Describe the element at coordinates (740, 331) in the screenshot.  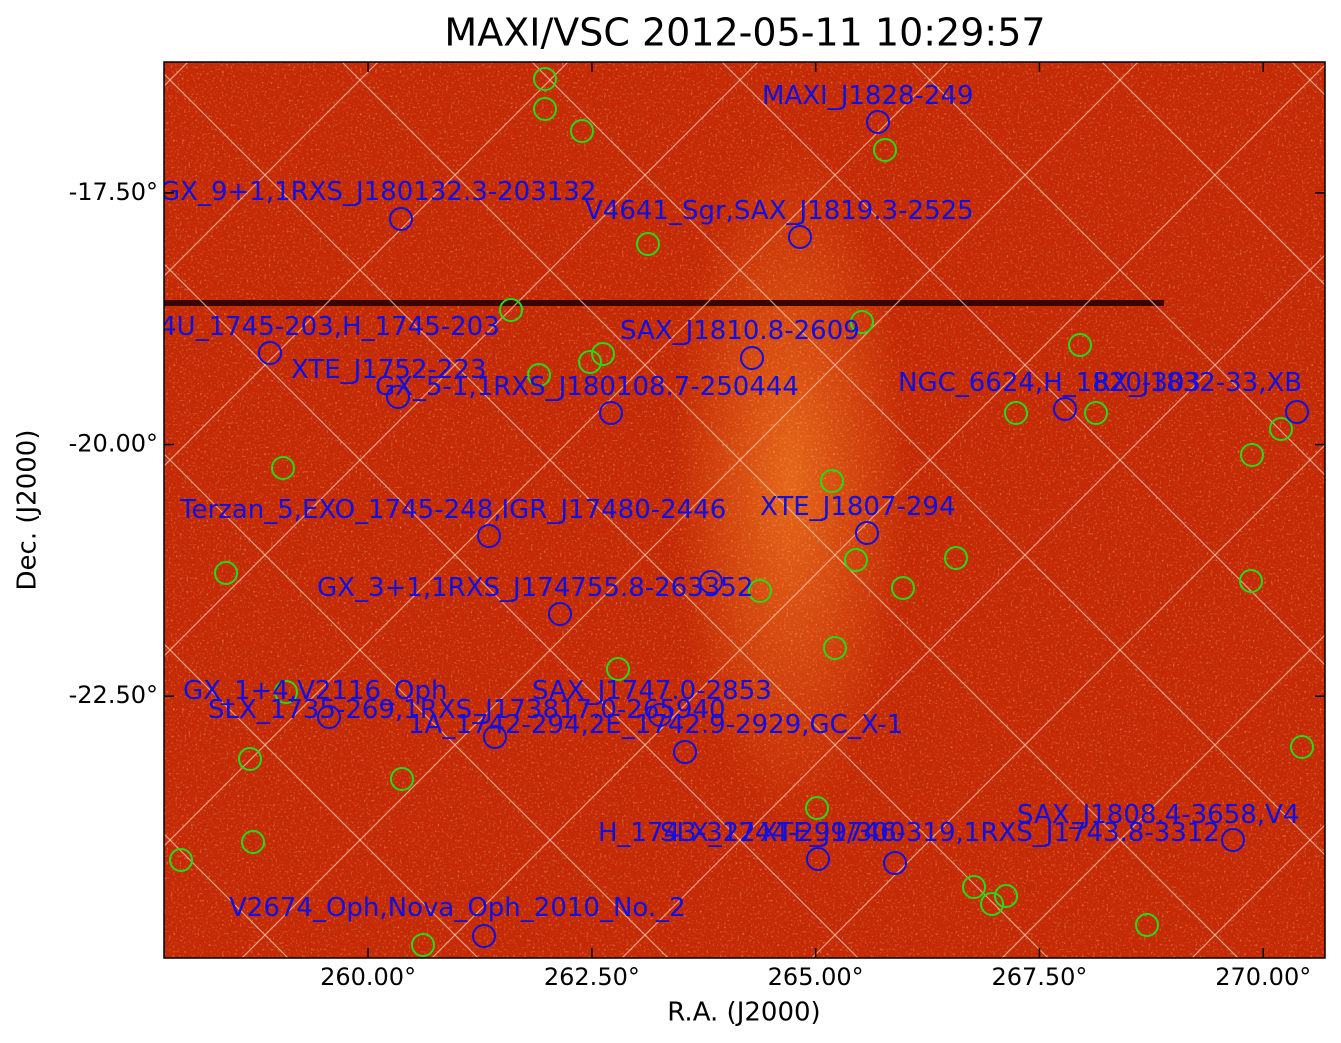
I see `source-label: SAX_J1810.8-2609` at that location.